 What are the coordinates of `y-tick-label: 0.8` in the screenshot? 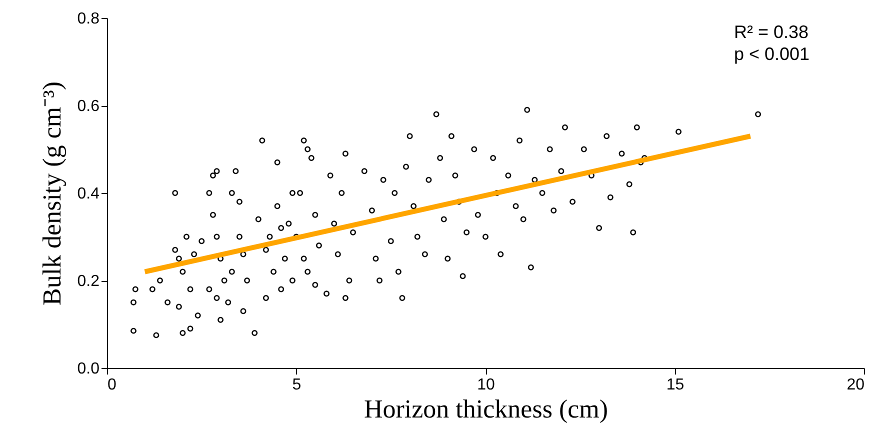 It's located at (88, 19).